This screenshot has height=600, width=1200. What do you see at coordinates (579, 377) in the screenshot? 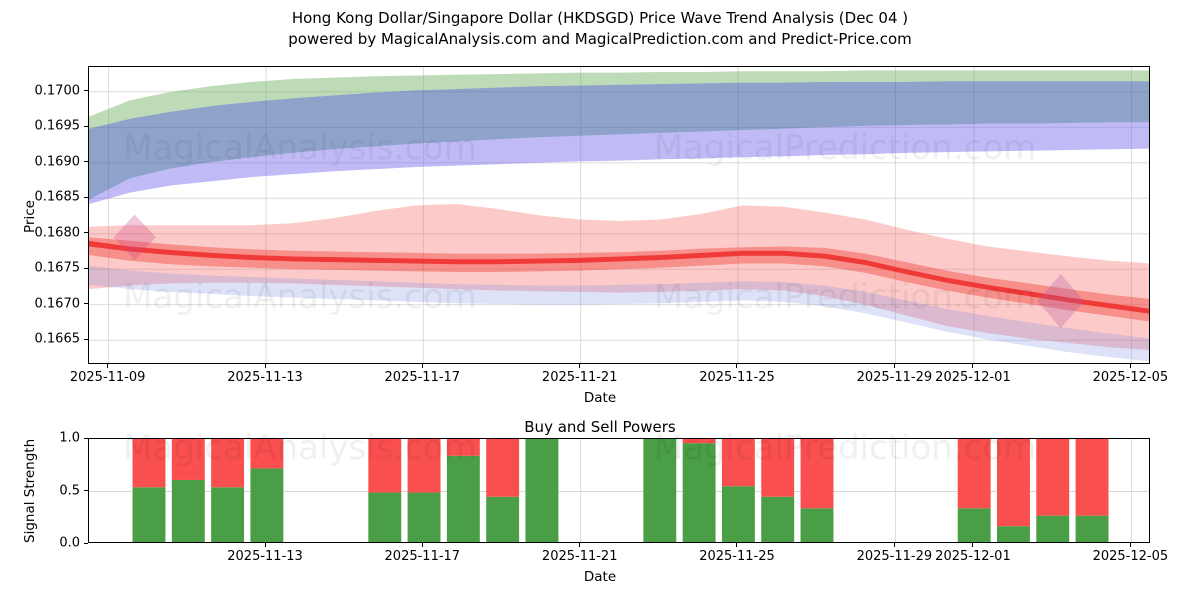
I see `price-x-tick: 2025-11-21` at bounding box center [579, 377].